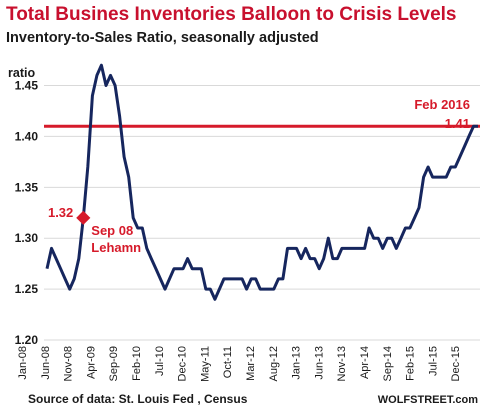 This screenshot has height=414, width=486. I want to click on x-tick-label: Nov-13, so click(342, 363).